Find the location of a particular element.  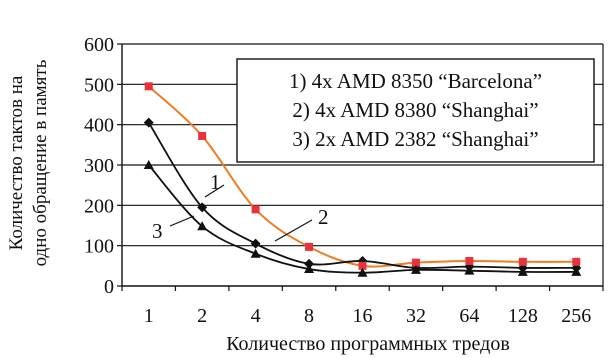

x-tick-label: 4 is located at coordinates (256, 316).